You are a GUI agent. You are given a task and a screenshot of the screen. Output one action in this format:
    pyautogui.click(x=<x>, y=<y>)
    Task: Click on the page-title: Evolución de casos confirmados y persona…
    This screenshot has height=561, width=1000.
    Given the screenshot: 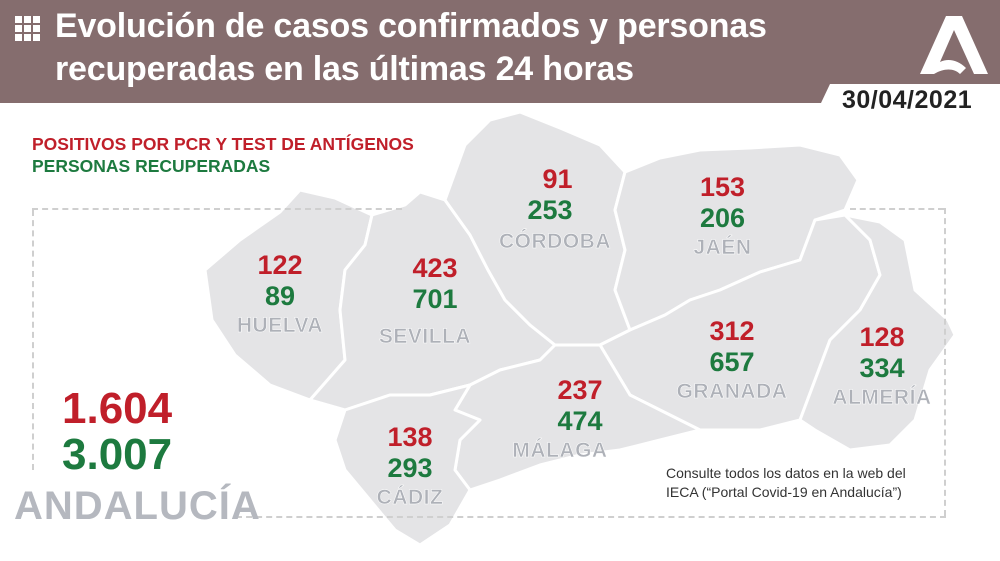 What is the action you would take?
    pyautogui.click(x=411, y=48)
    